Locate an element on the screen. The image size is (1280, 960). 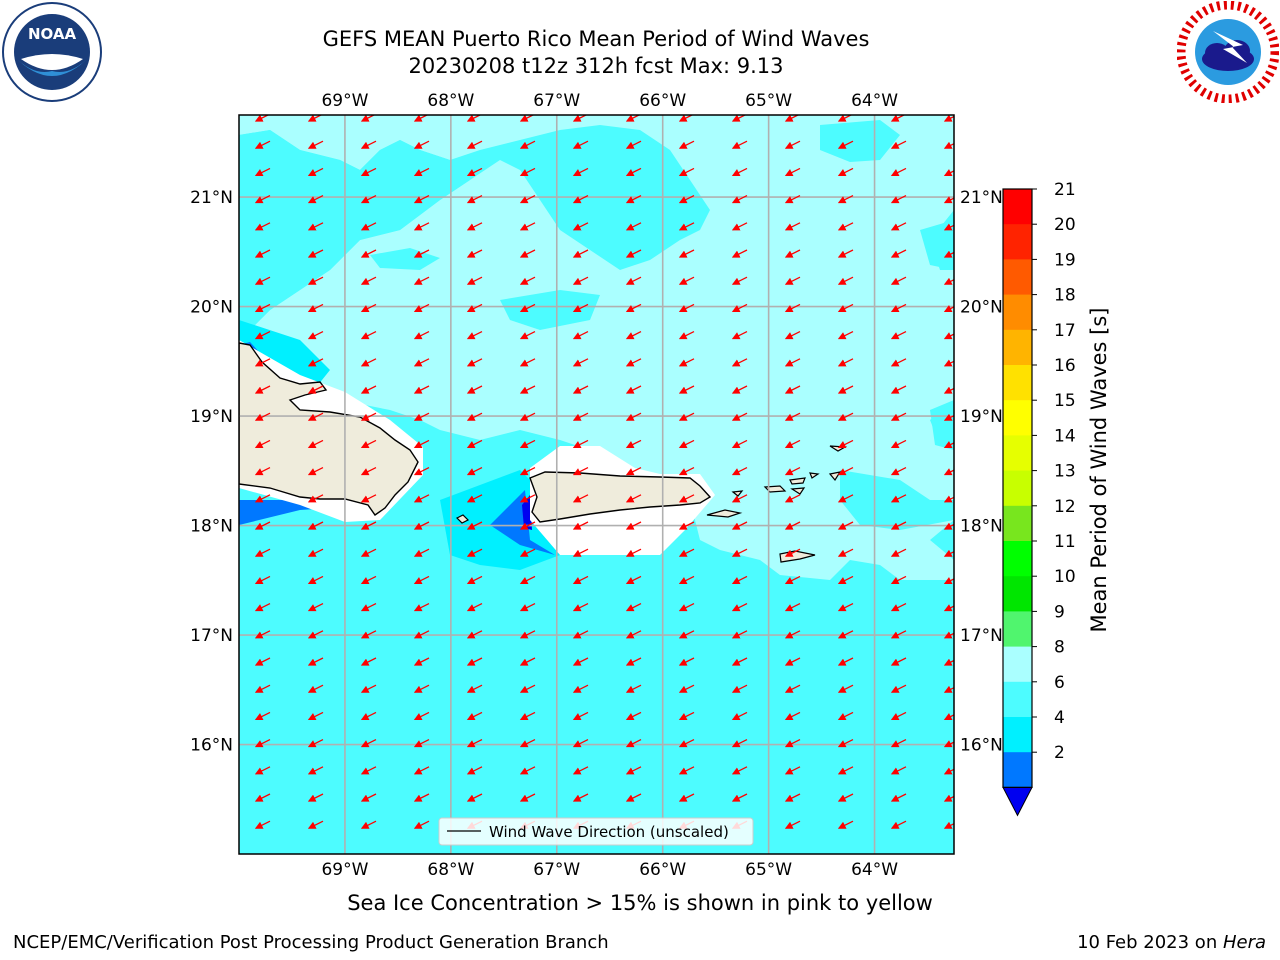
footer-date-text: 10 Feb 2023 on is located at coordinates (1150, 942).